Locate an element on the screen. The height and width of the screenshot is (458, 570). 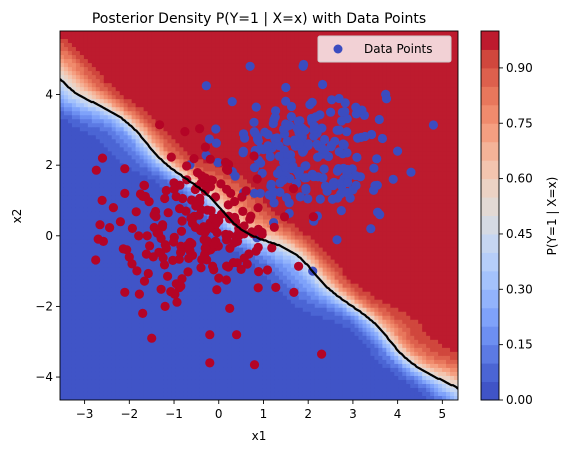
x-tick-label: 0 is located at coordinates (219, 414).